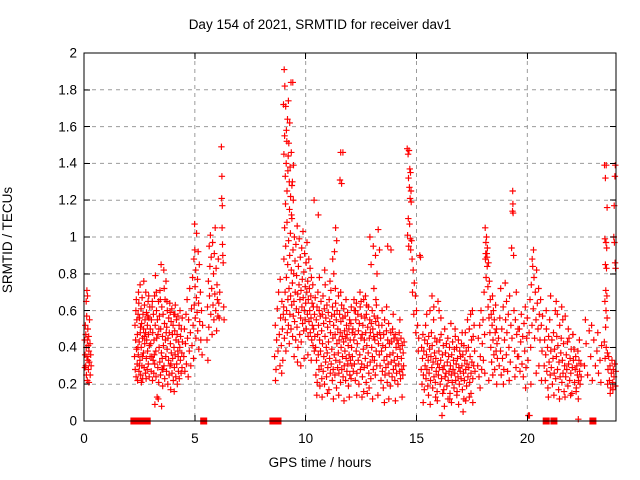 This screenshot has width=640, height=480. I want to click on y-tick-label: 1.8, so click(67, 90).